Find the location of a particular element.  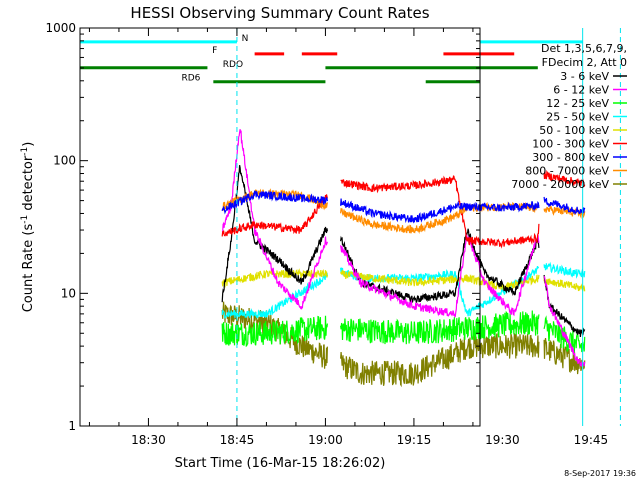

legend-entry-label: 12 - 25 keV is located at coordinates (577, 103).